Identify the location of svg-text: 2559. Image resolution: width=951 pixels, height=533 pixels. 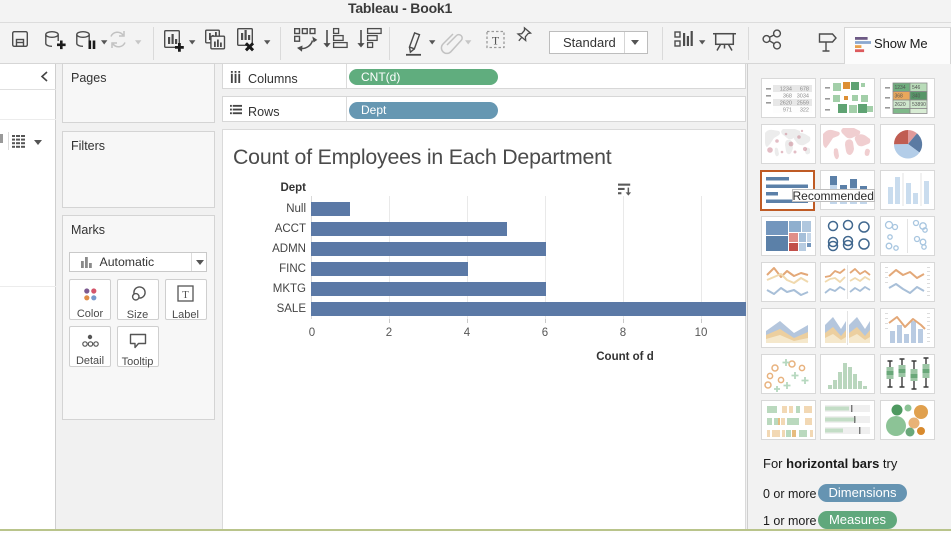
(803, 104).